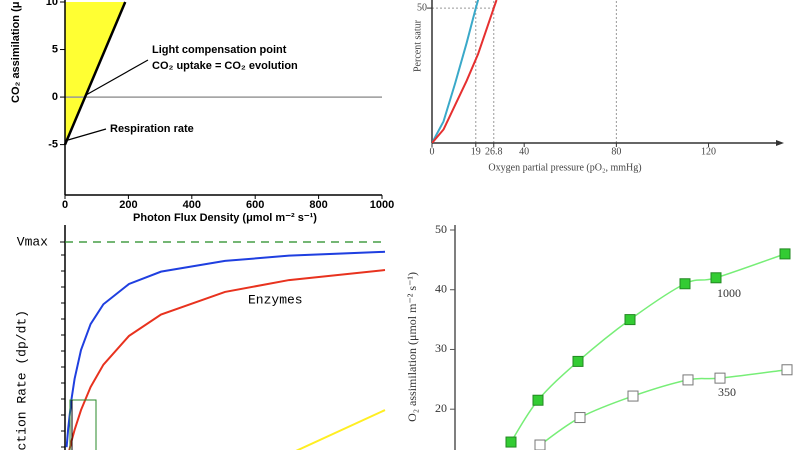  Describe the element at coordinates (441, 348) in the screenshot. I see `y-tick-label: 30` at that location.